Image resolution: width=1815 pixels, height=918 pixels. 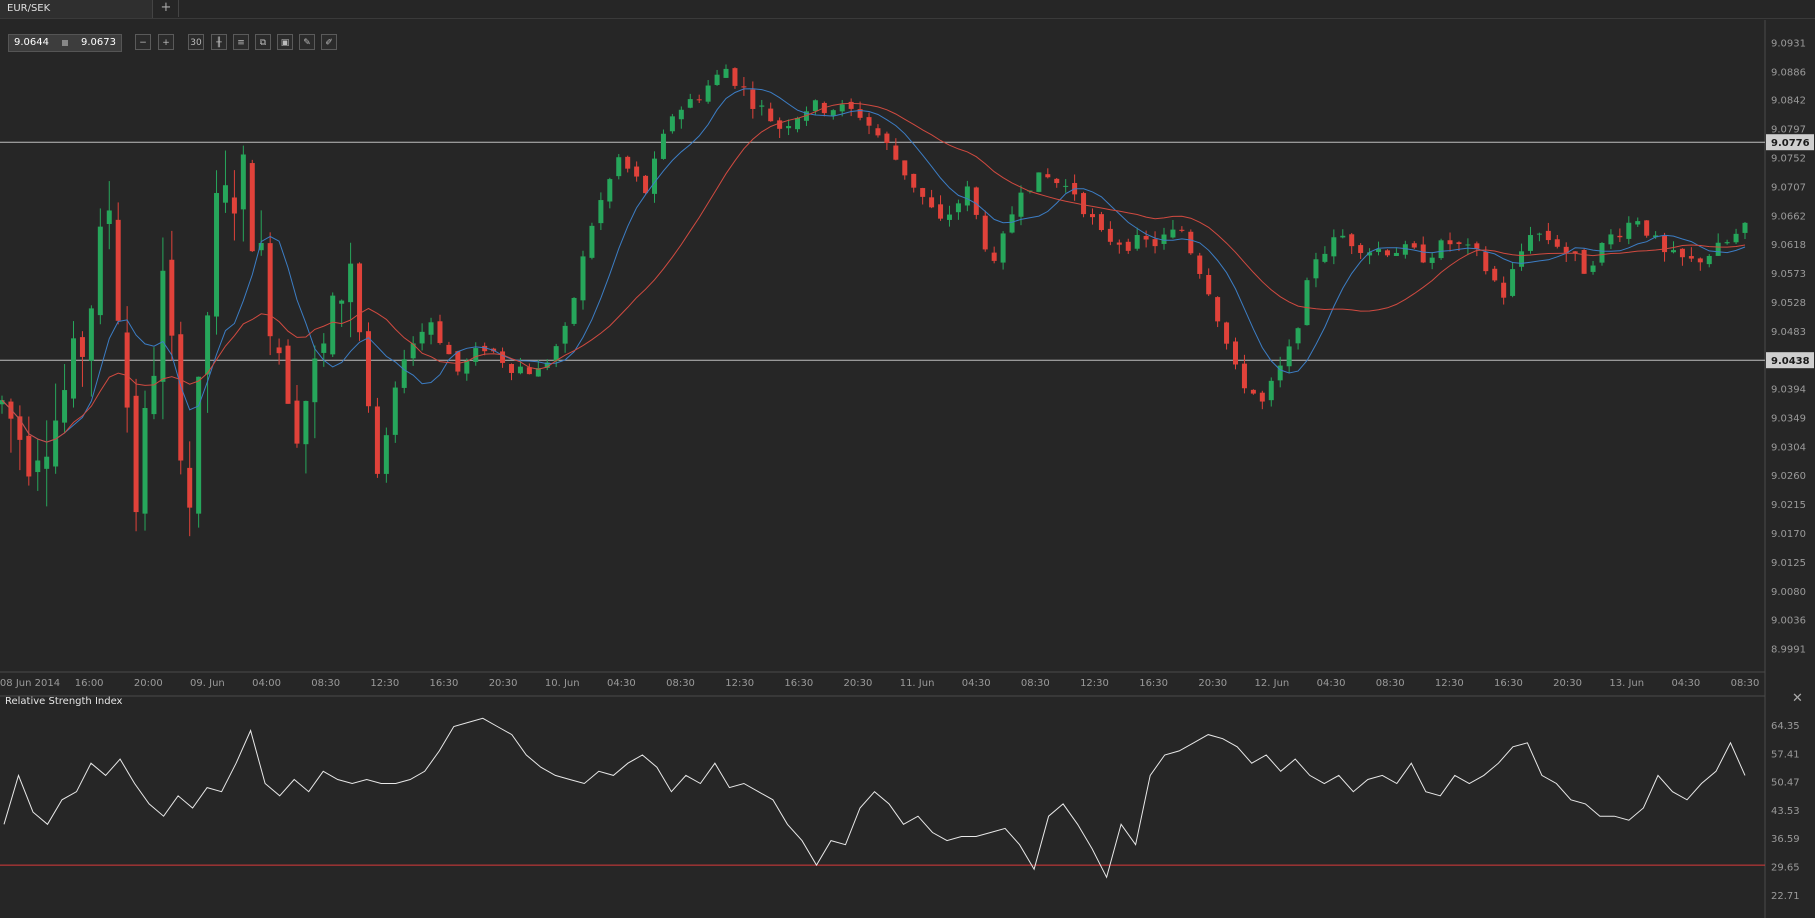 I want to click on price-tick-label: 9.0573, so click(x=1788, y=274).